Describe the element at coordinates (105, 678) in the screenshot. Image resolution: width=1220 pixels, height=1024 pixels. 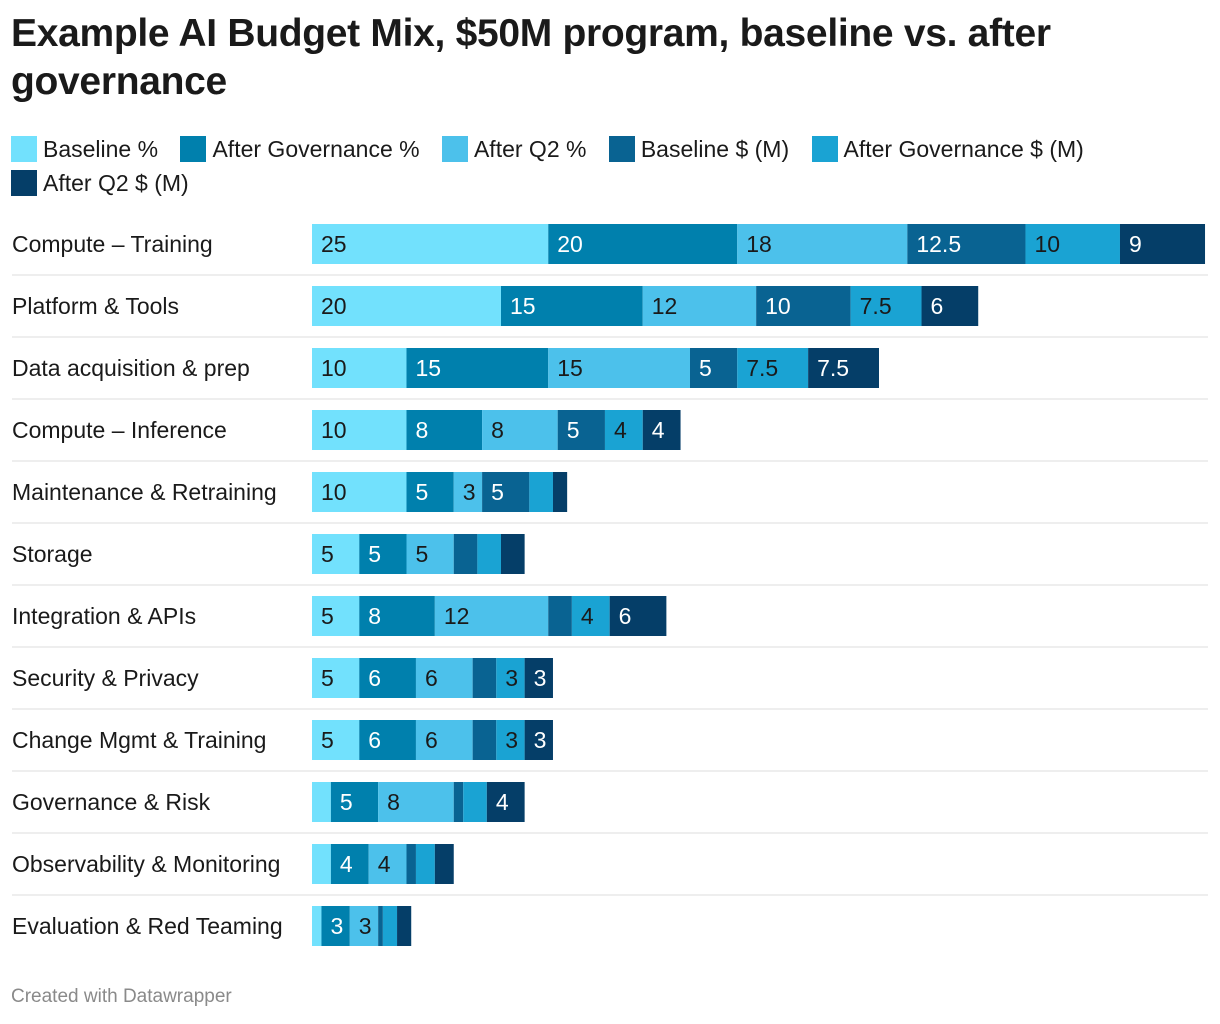
I see `category-label: Security & Privacy` at that location.